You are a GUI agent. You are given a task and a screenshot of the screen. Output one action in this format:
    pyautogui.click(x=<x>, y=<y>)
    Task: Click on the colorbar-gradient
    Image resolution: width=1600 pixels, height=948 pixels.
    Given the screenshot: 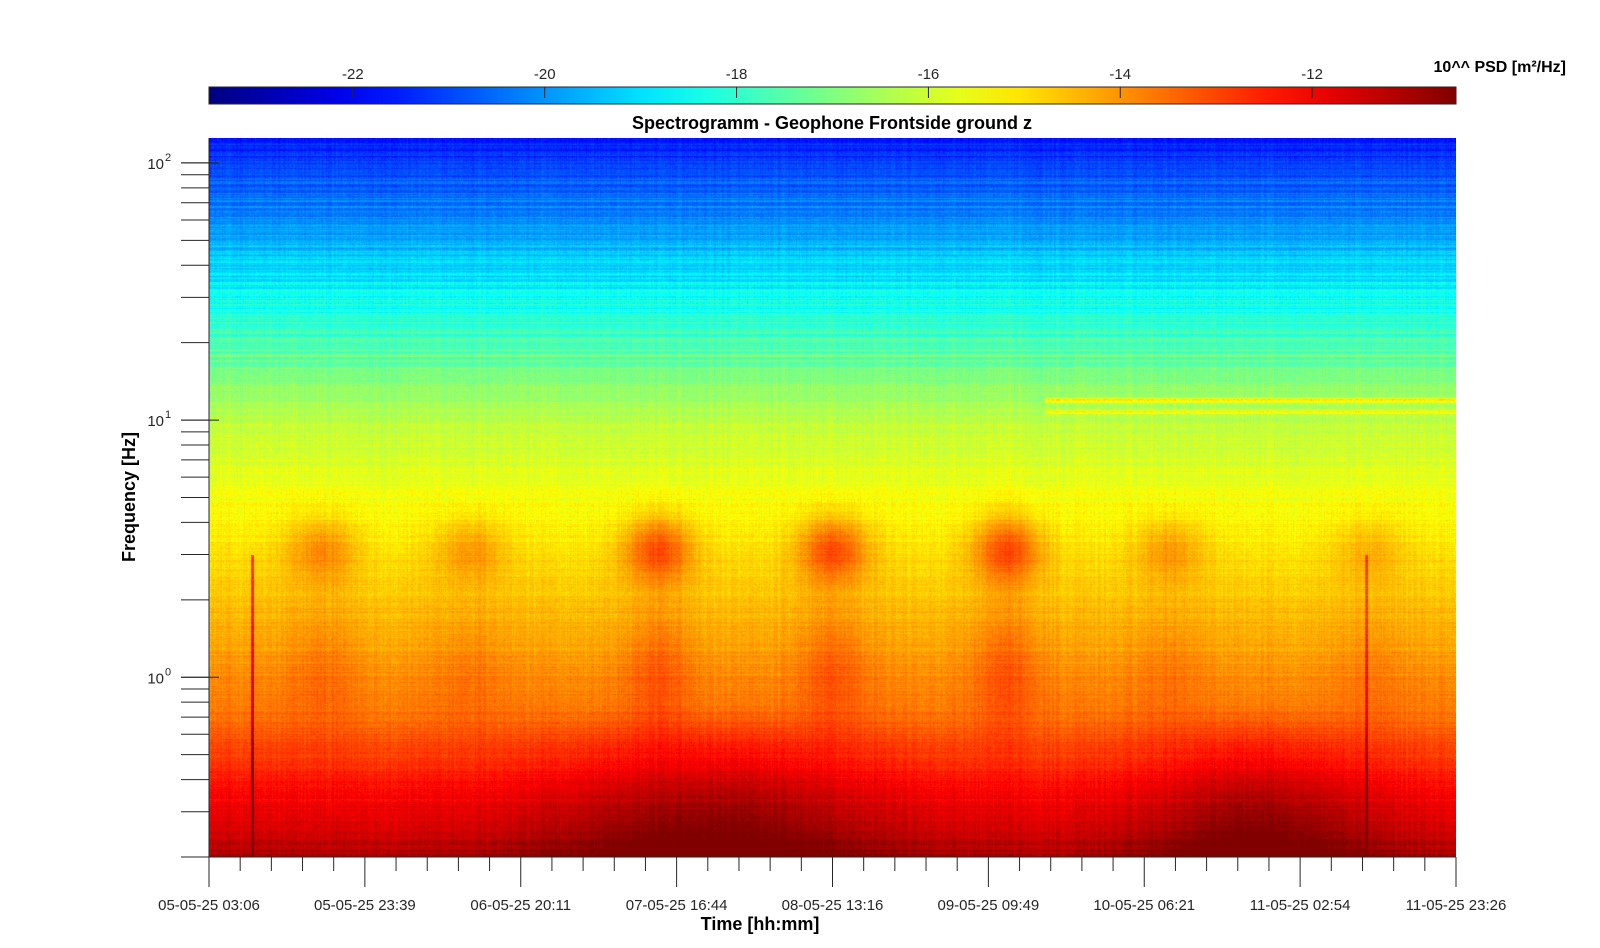 What is the action you would take?
    pyautogui.click(x=832, y=95)
    